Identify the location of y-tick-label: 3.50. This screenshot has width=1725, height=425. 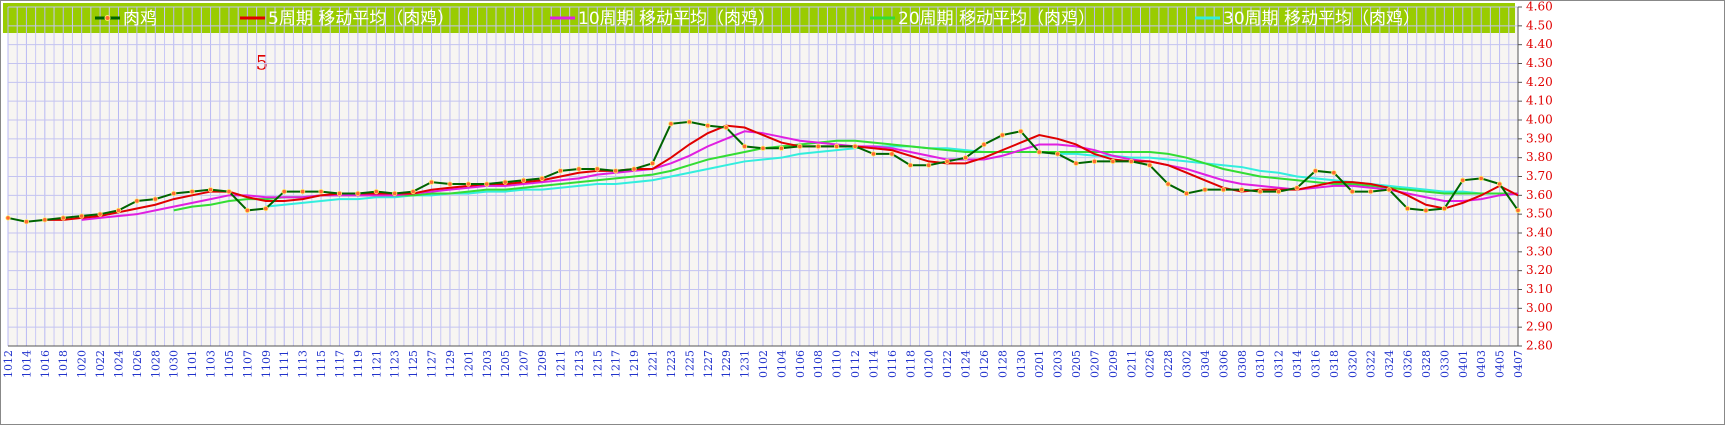
(1539, 214).